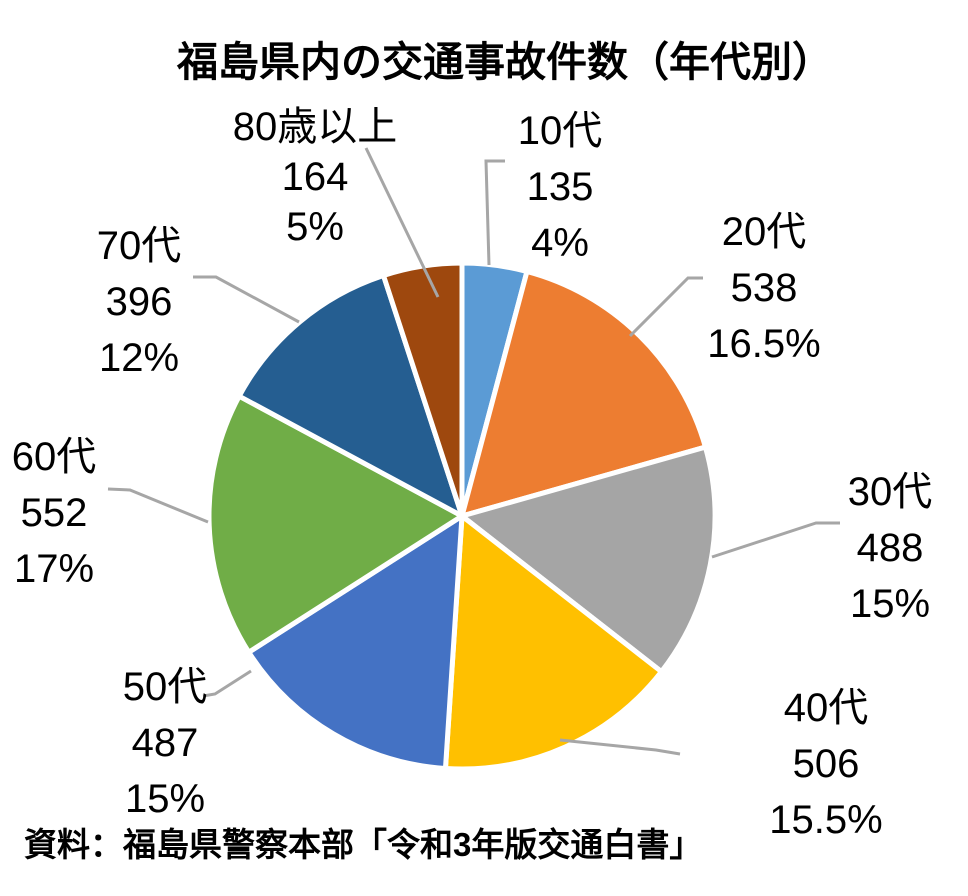  I want to click on slice-label-value: 487, so click(165, 743).